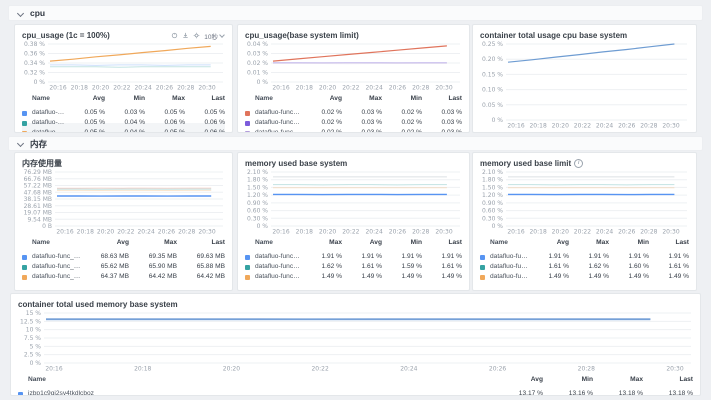 This screenshot has width=711, height=400. What do you see at coordinates (443, 88) in the screenshot?
I see `svg-text: 20:30` at bounding box center [443, 88].